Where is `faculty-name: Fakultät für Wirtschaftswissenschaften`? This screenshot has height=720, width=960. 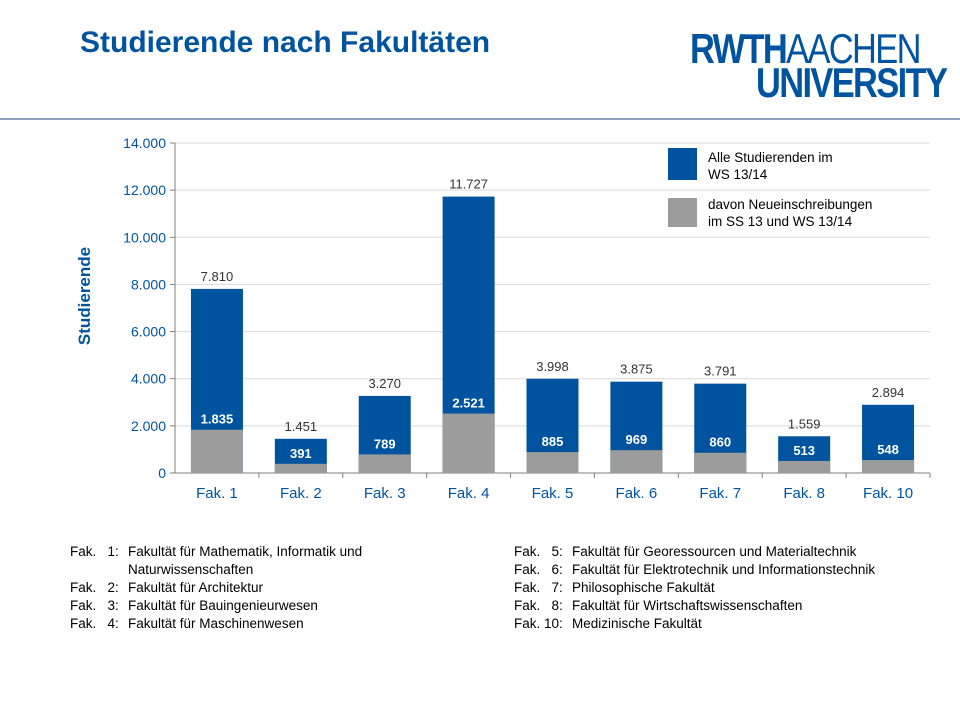 faculty-name: Fakultät für Wirtschaftswissenschaften is located at coordinates (687, 605).